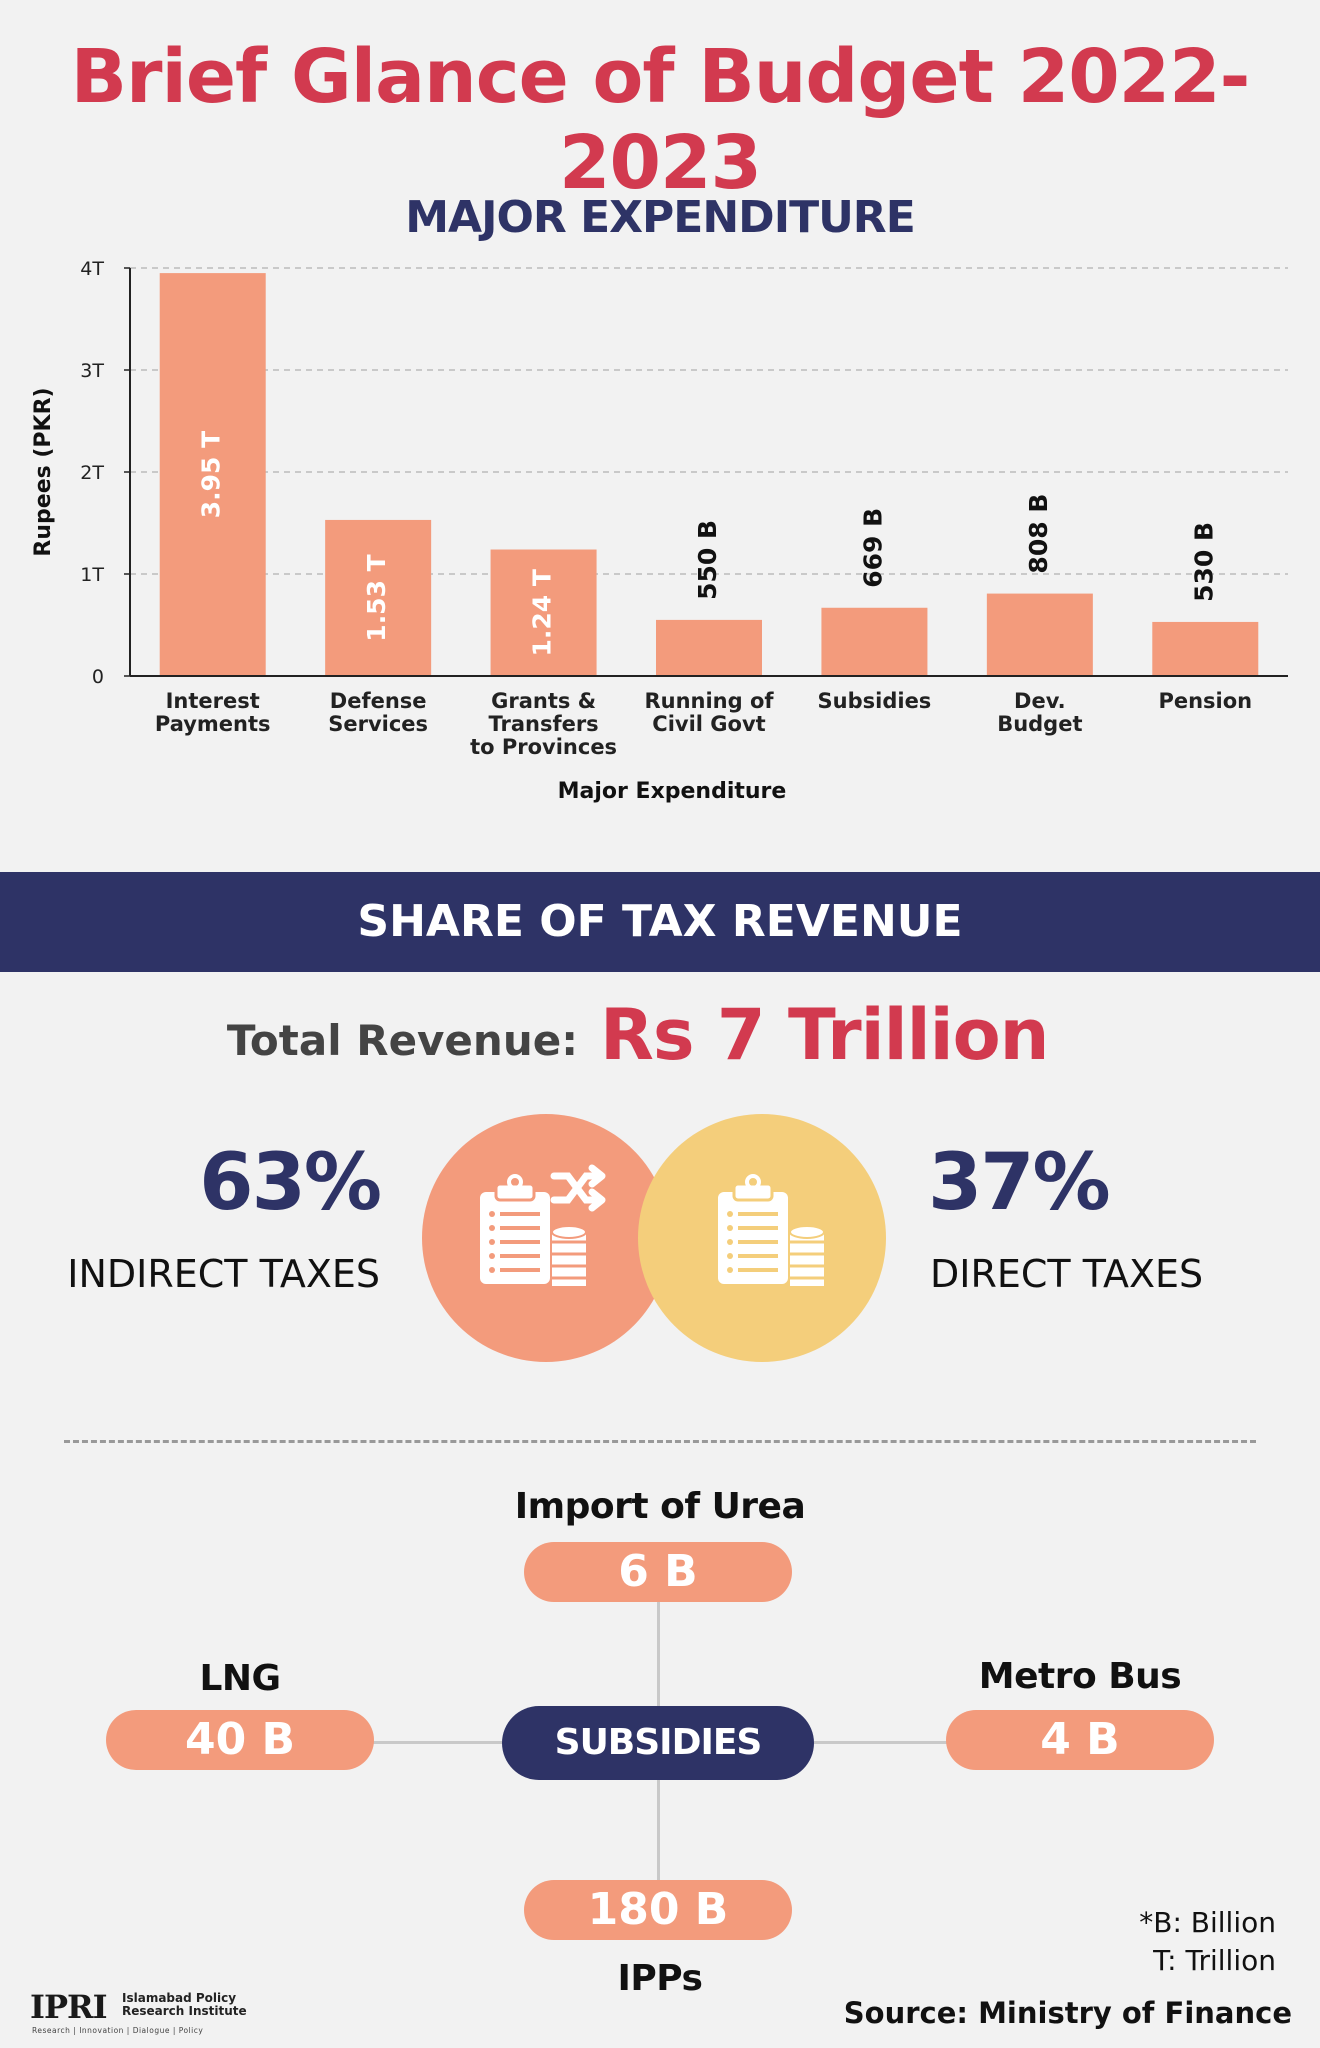 The width and height of the screenshot is (1320, 2048). What do you see at coordinates (213, 724) in the screenshot?
I see `category-label: Payments` at bounding box center [213, 724].